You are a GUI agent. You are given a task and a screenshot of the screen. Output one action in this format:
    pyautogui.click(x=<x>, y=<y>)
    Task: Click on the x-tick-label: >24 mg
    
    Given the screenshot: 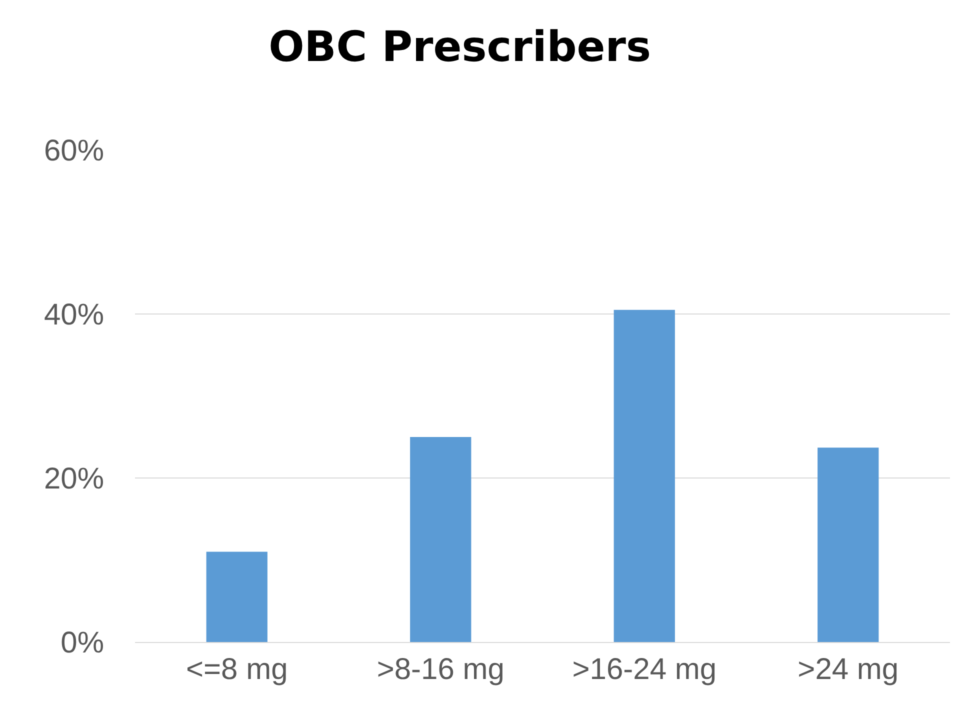 What is the action you would take?
    pyautogui.click(x=848, y=669)
    